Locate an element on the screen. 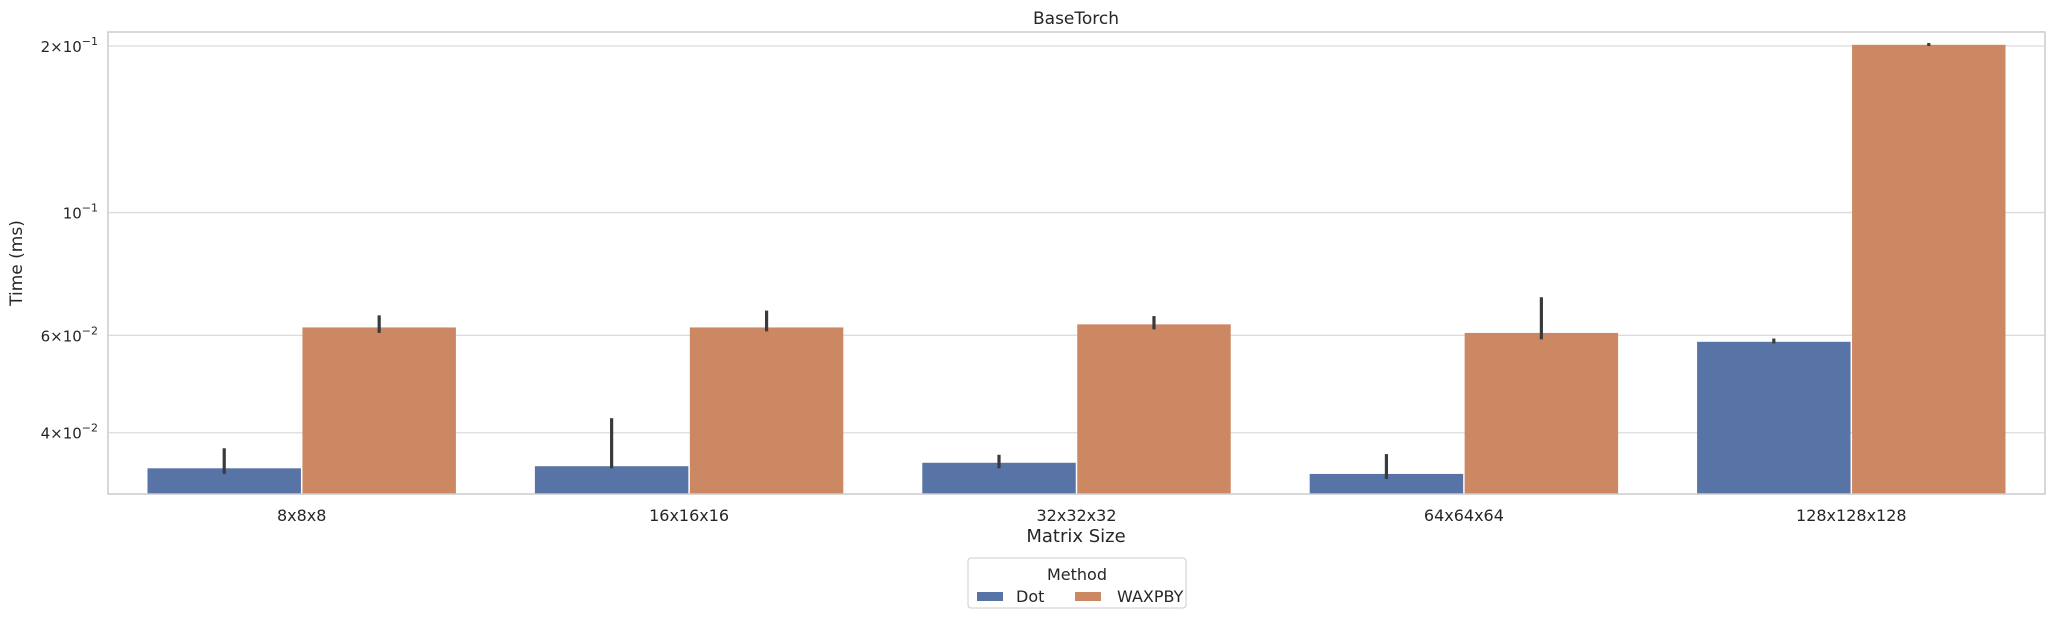  bar-dot-128x128x128 is located at coordinates (1774, 417).